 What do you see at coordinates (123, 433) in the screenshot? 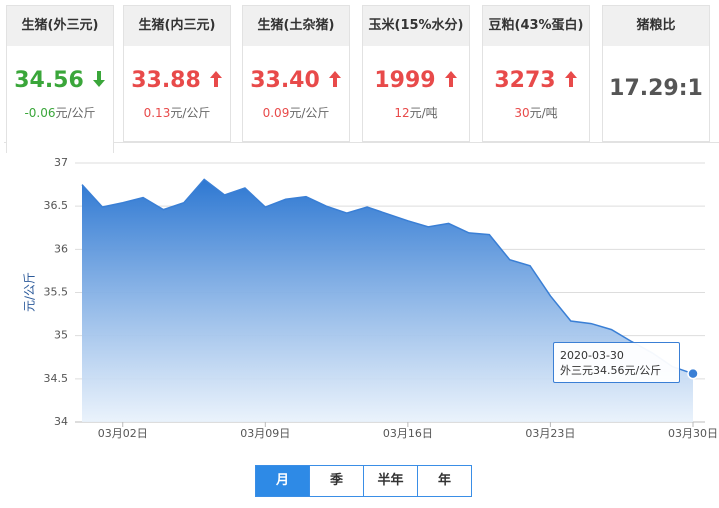
I see `x-tick-label: 03月02日` at bounding box center [123, 433].